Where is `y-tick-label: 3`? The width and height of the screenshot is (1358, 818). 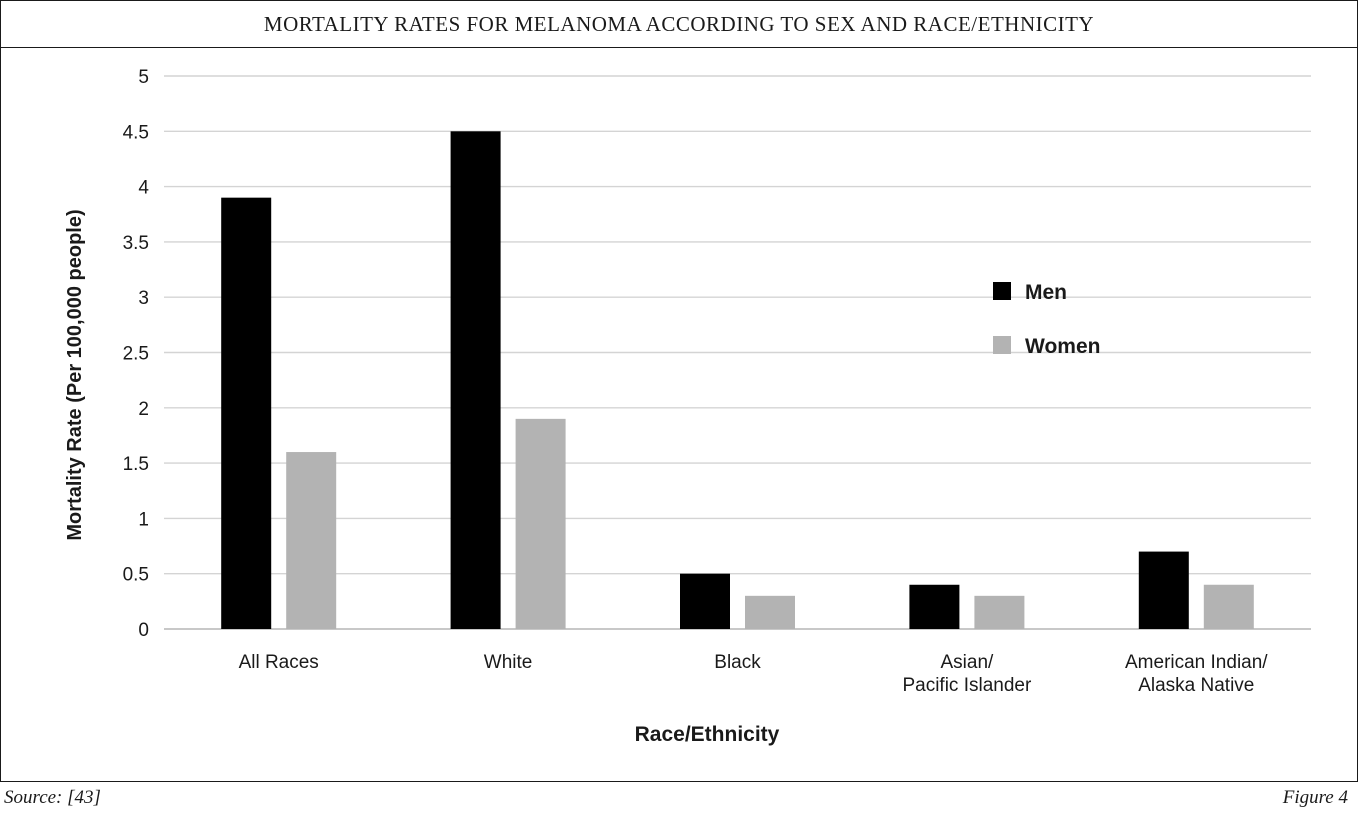
y-tick-label: 3 is located at coordinates (143, 298).